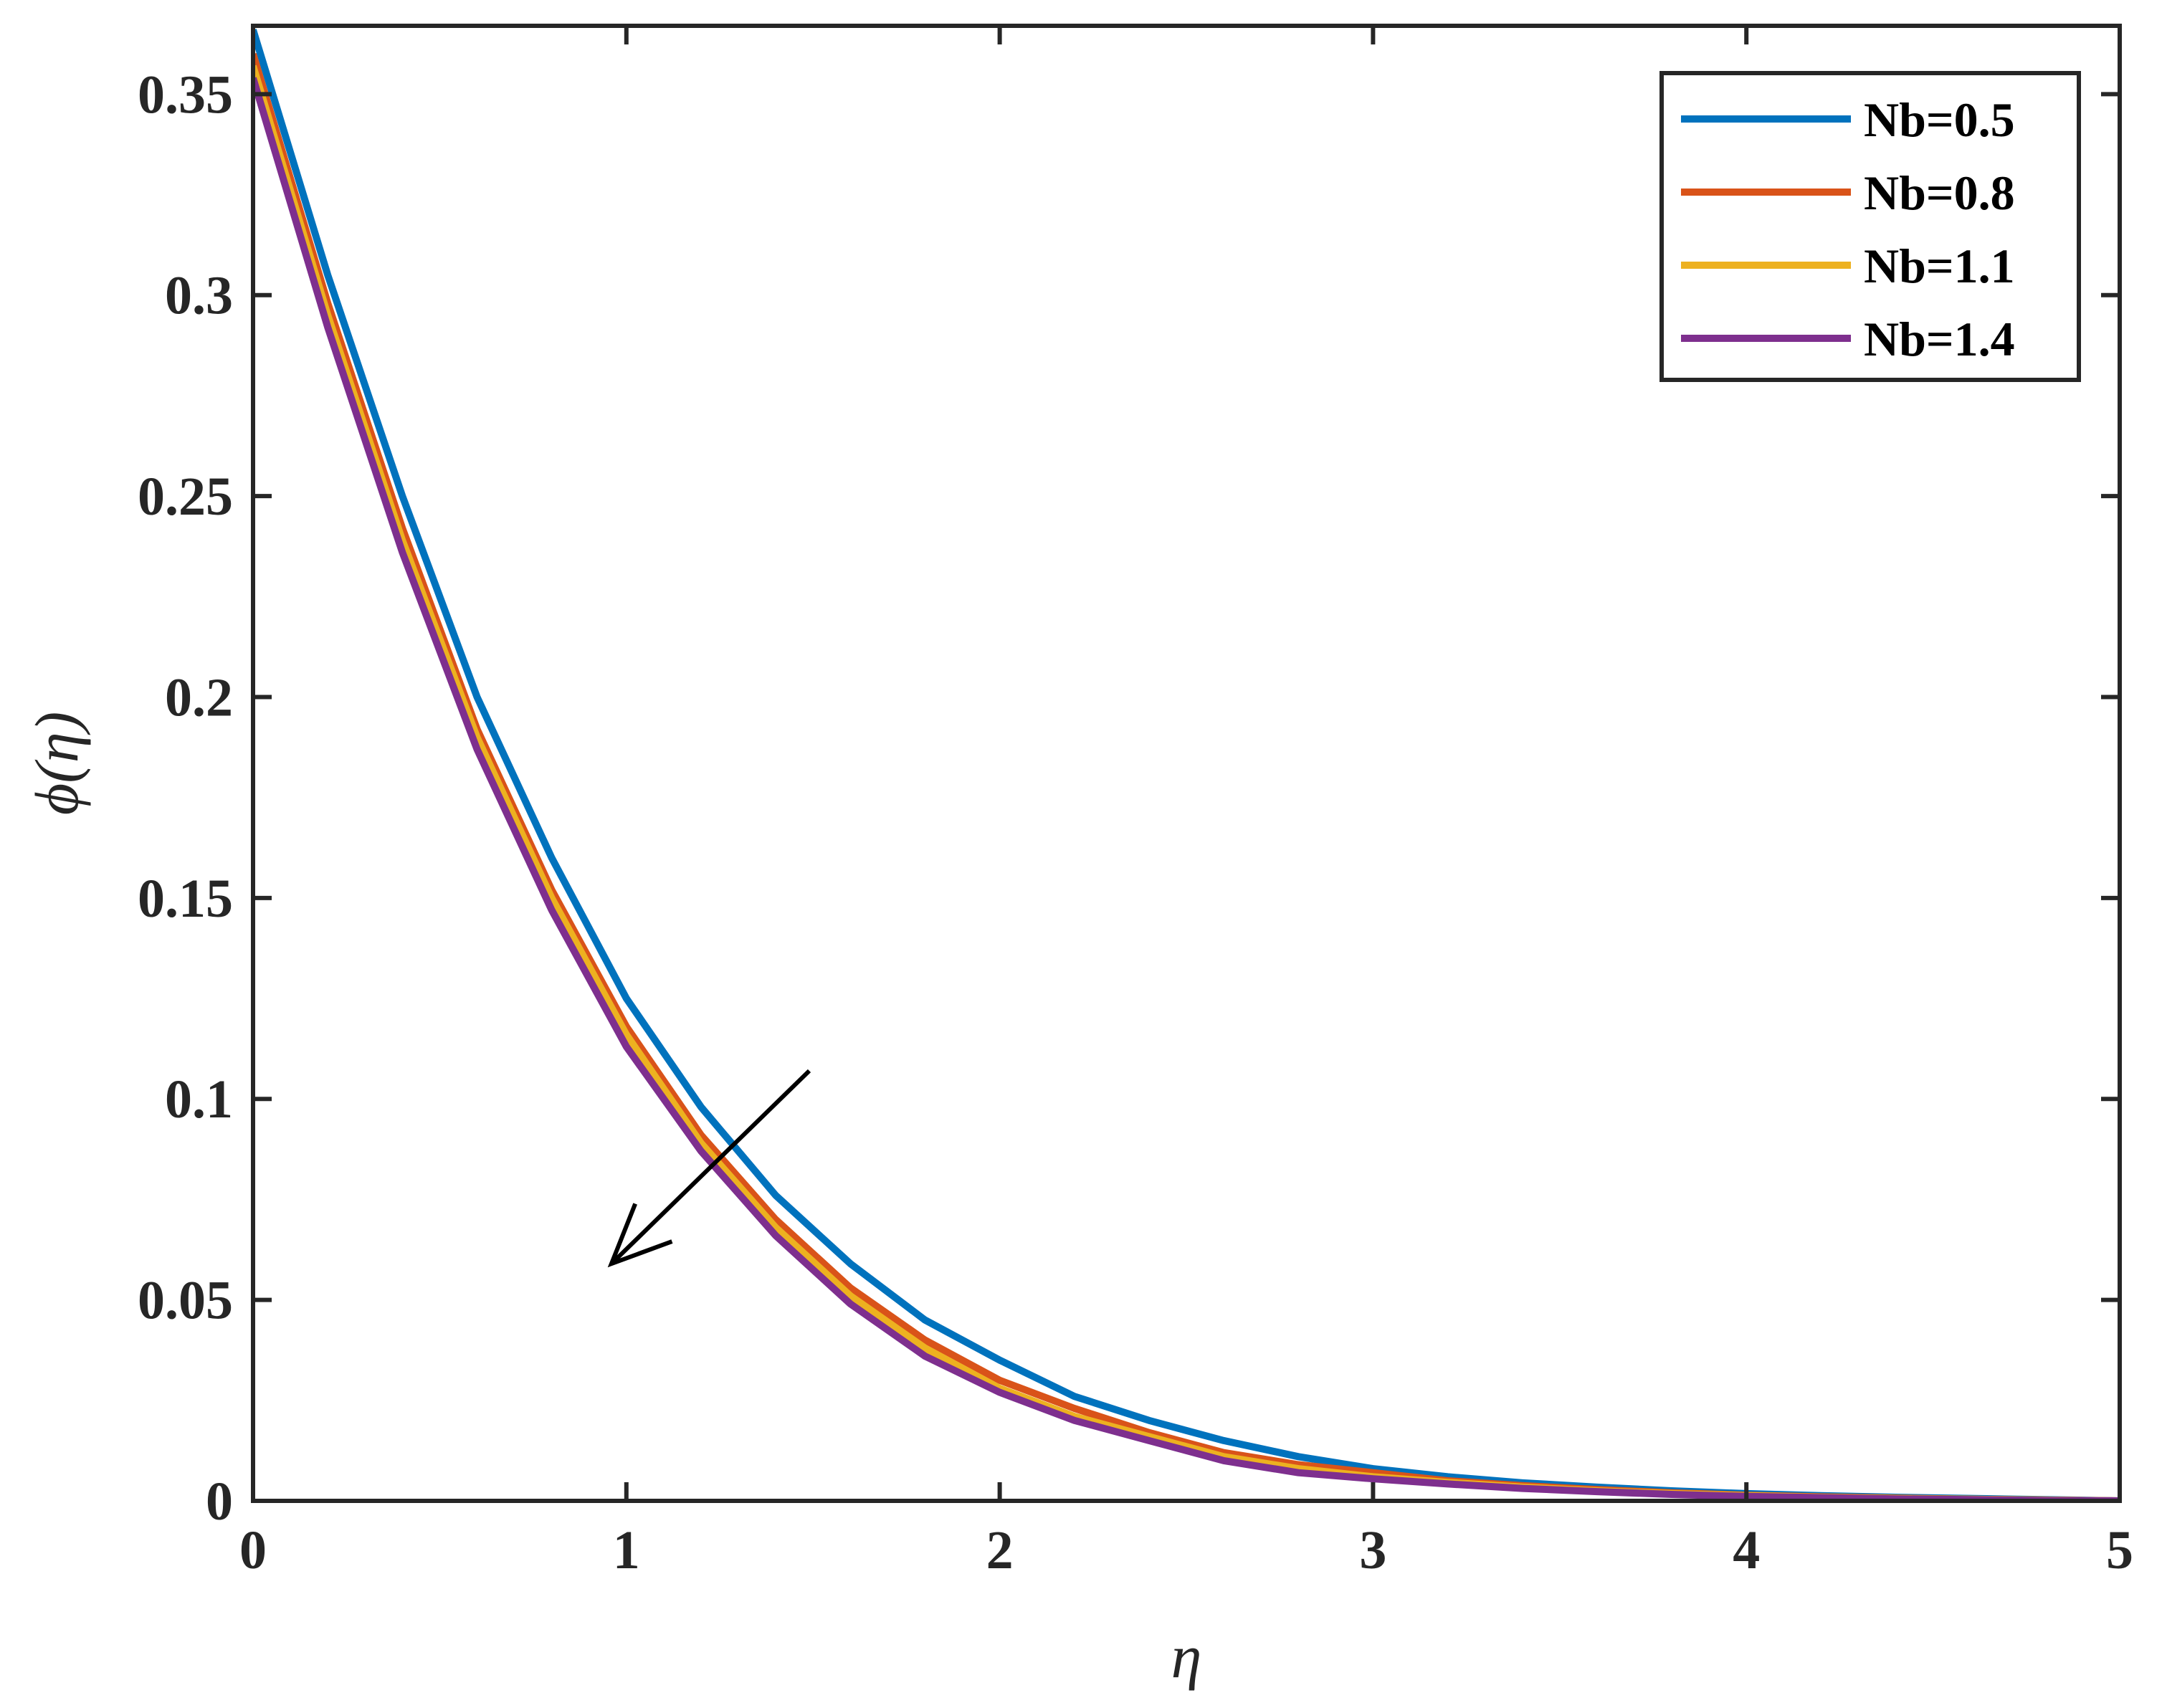 This screenshot has width=2162, height=1708. I want to click on x-tick-label: 1, so click(626, 1550).